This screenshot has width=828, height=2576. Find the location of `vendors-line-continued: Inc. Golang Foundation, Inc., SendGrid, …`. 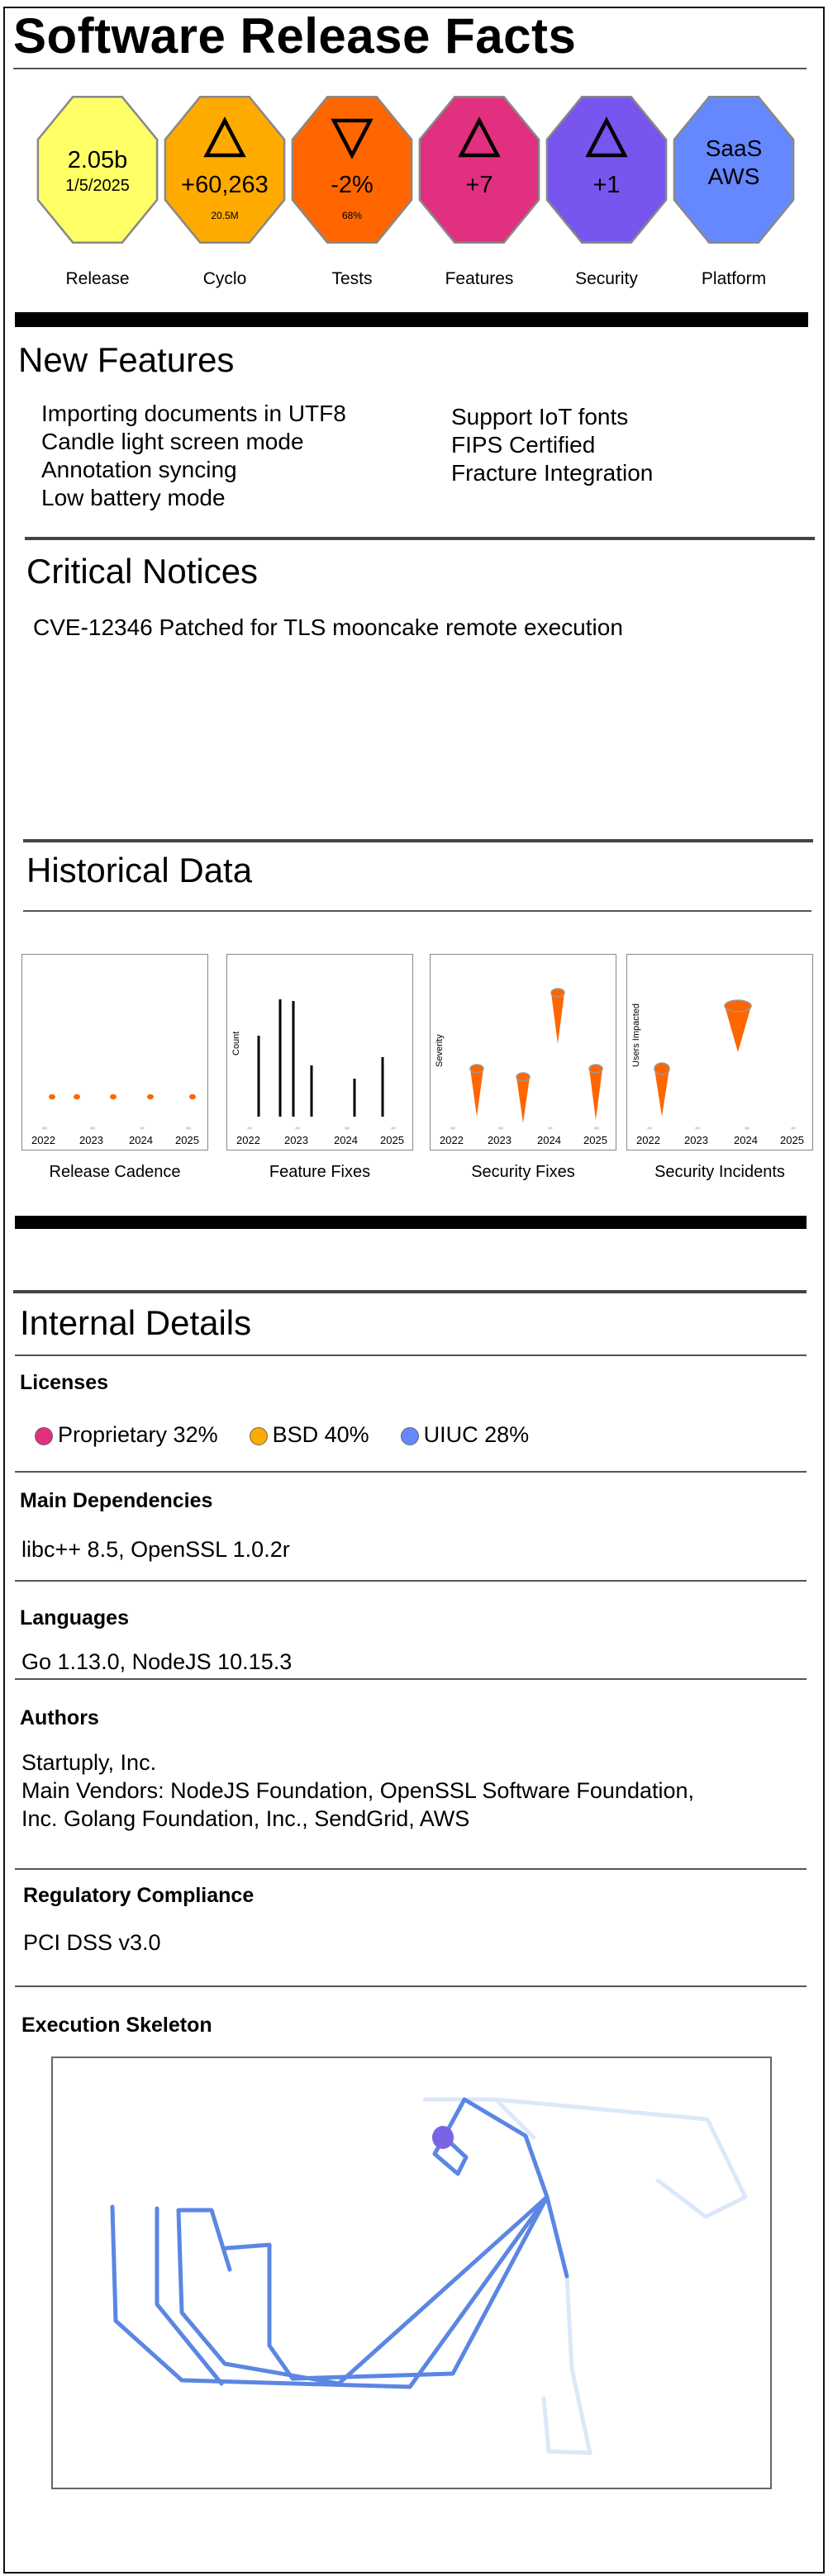

vendors-line-continued: Inc. Golang Foundation, Inc., SendGrid, … is located at coordinates (245, 1819).